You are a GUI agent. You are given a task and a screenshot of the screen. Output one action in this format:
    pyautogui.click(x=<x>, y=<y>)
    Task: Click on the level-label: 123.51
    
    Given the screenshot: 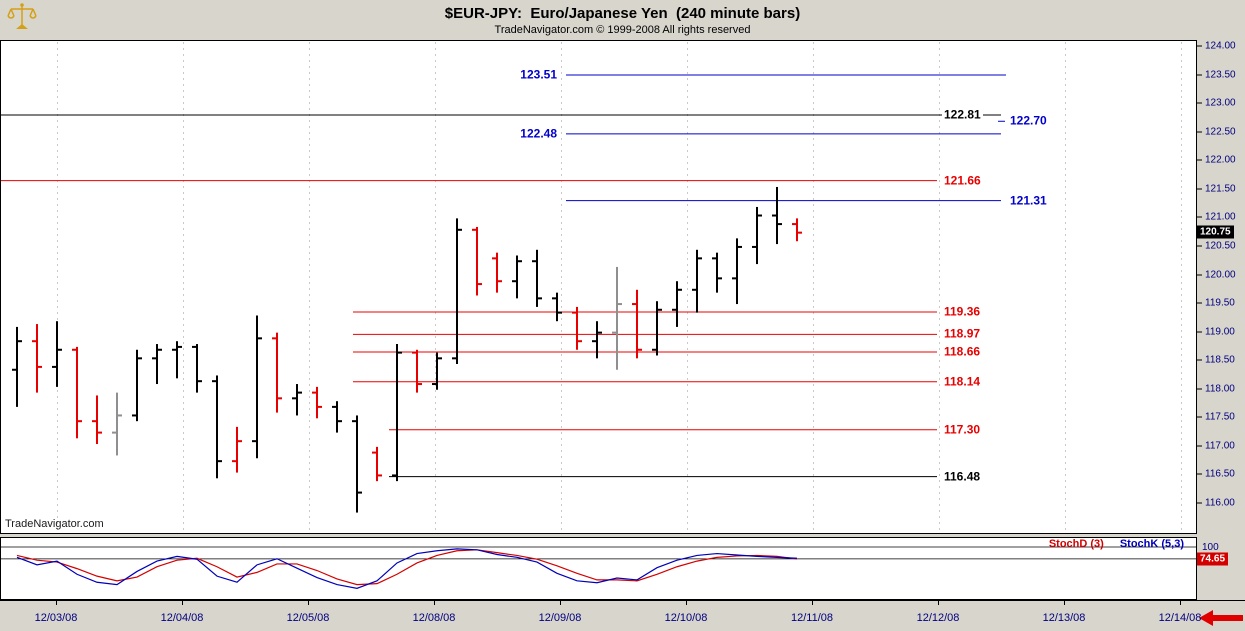 What is the action you would take?
    pyautogui.click(x=538, y=74)
    